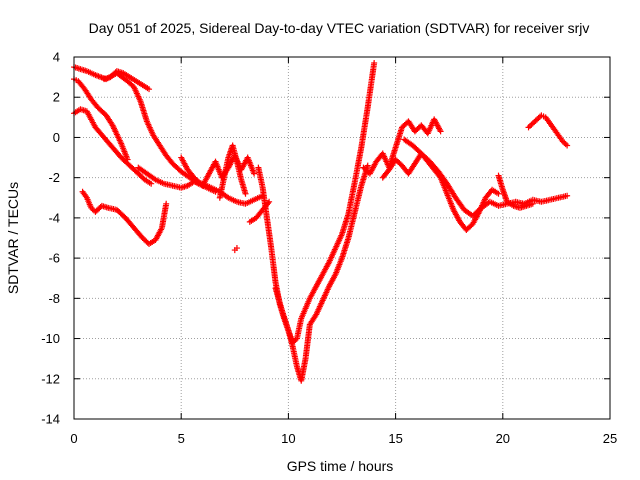 The width and height of the screenshot is (640, 480). What do you see at coordinates (321, 273) in the screenshot?
I see `series-prn-k` at bounding box center [321, 273].